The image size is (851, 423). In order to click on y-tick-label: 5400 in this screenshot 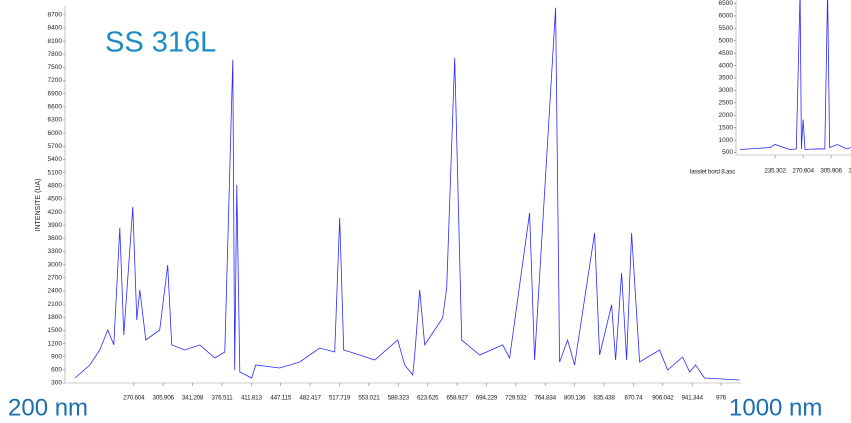, I will do `click(55, 159)`.